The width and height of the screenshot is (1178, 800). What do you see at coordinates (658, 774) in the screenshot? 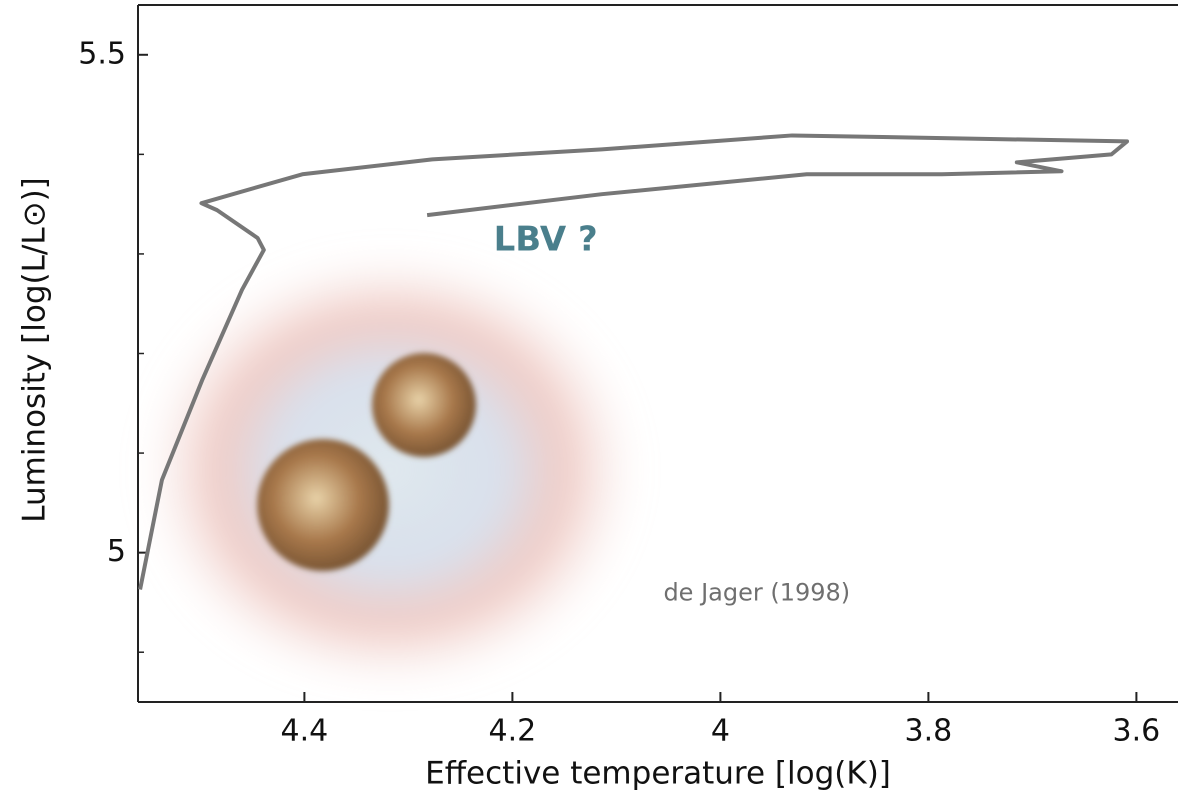
I see `x-axis-label: Effective temperature [log(K)]` at bounding box center [658, 774].